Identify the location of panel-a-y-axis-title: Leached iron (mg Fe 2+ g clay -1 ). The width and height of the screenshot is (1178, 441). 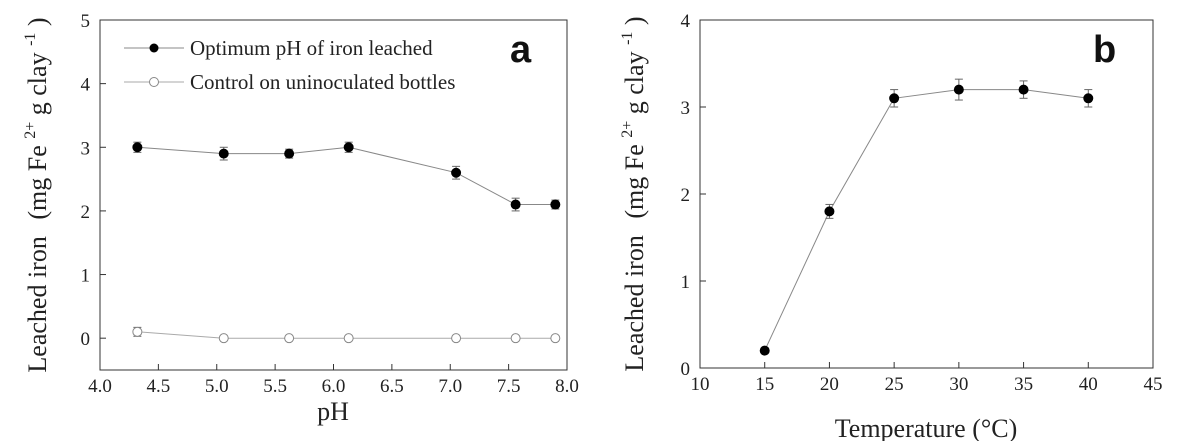
(32, 194).